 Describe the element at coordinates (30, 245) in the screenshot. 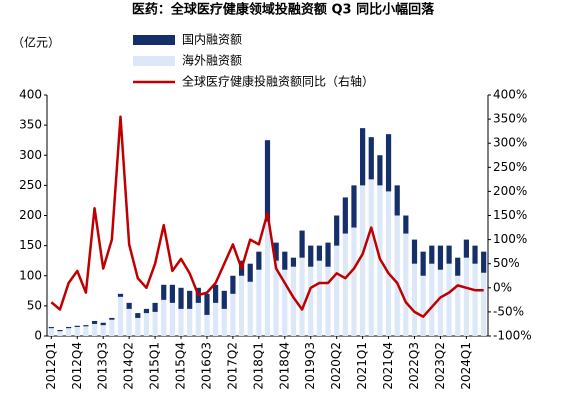

I see `y-tick-label: 150` at that location.